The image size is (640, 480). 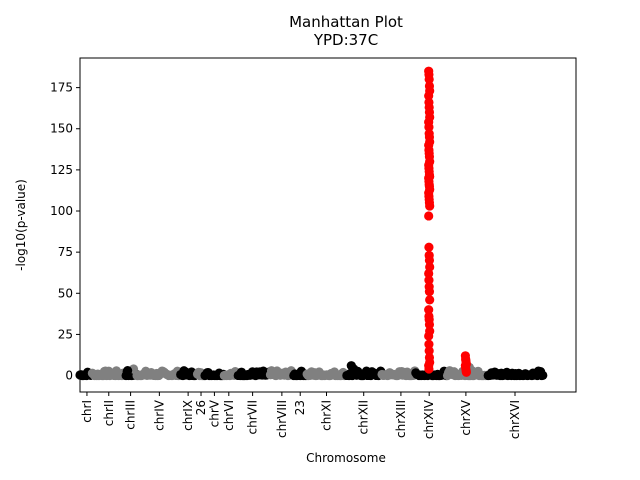 I want to click on x-tick-label: chrXV, so click(x=466, y=417).